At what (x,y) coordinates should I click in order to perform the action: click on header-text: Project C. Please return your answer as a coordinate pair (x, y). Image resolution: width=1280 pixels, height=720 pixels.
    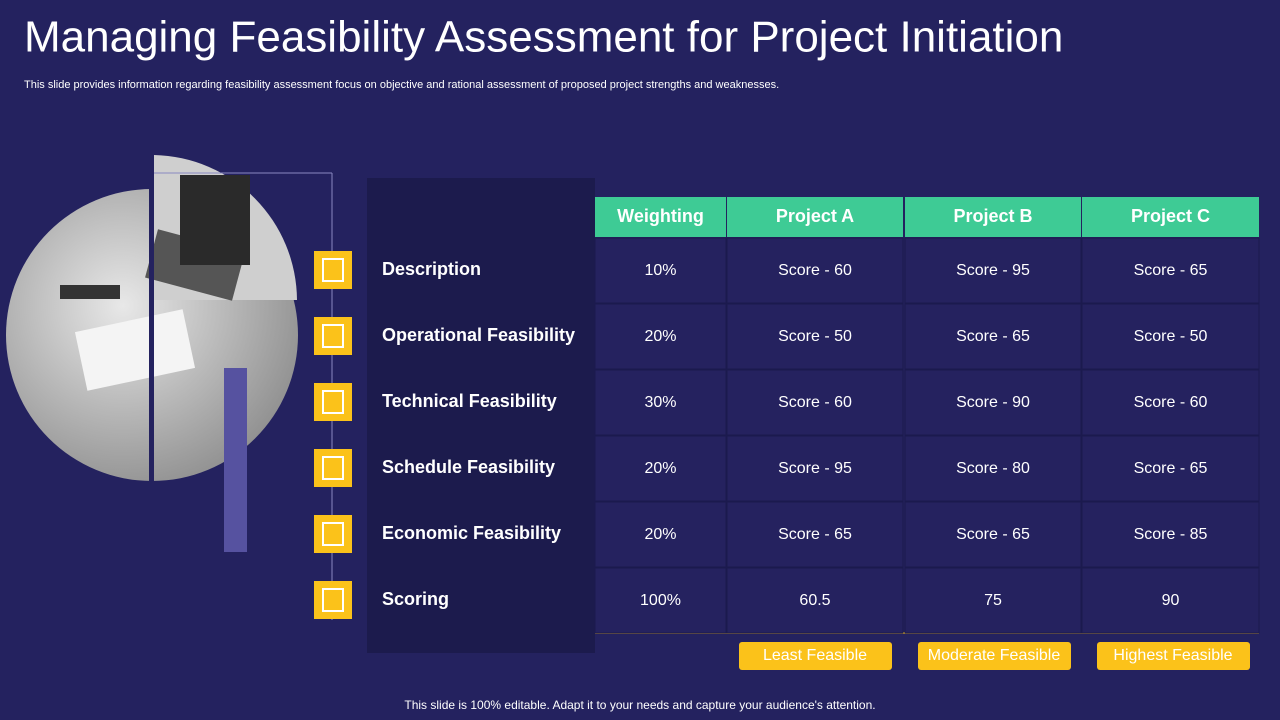
    Looking at the image, I should click on (1170, 216).